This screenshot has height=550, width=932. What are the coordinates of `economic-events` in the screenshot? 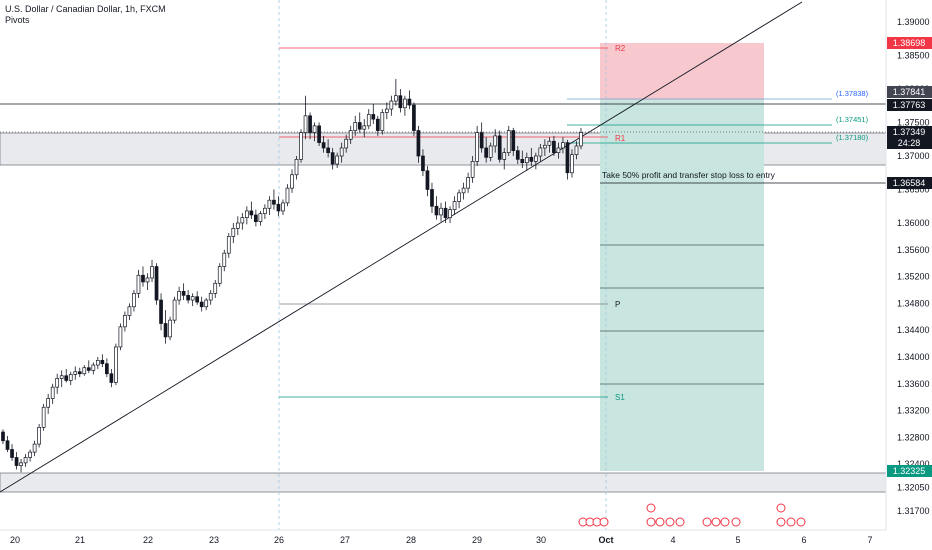 It's located at (692, 515).